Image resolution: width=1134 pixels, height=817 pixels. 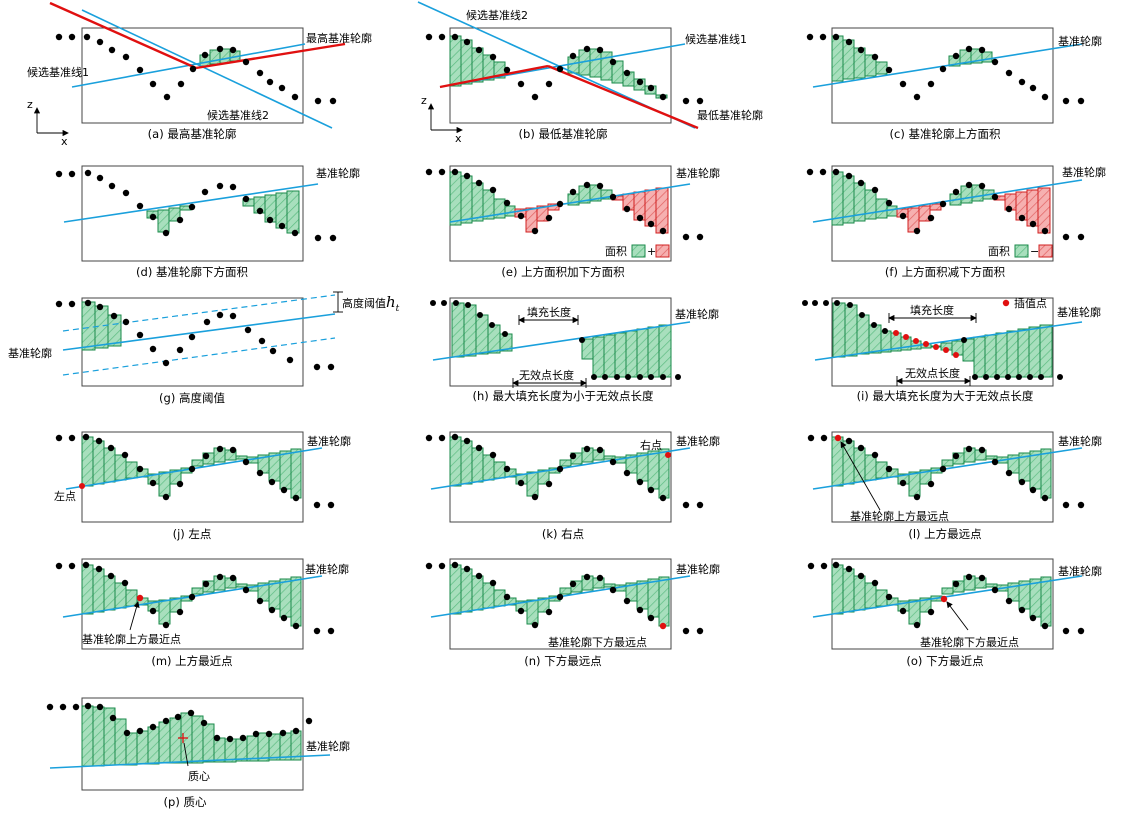 I want to click on panel-a: z x 候选基准线1 候选基准线2 最高基准轮廓 (a) 最高基准轮廓, so click(x=199, y=74).